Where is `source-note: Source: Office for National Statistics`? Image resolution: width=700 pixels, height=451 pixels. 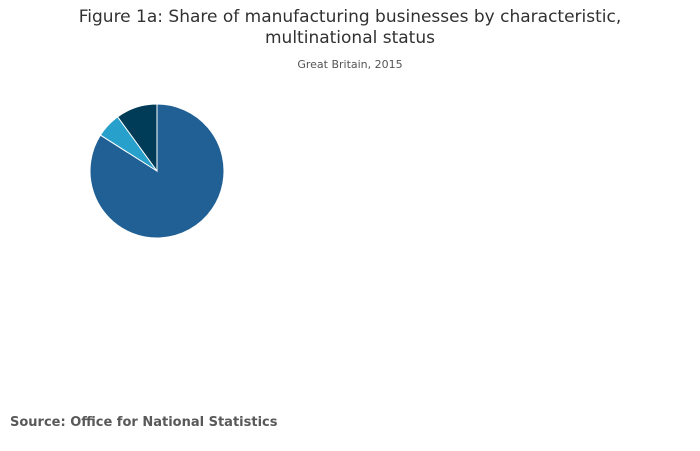
source-note: Source: Office for National Statistics is located at coordinates (144, 422).